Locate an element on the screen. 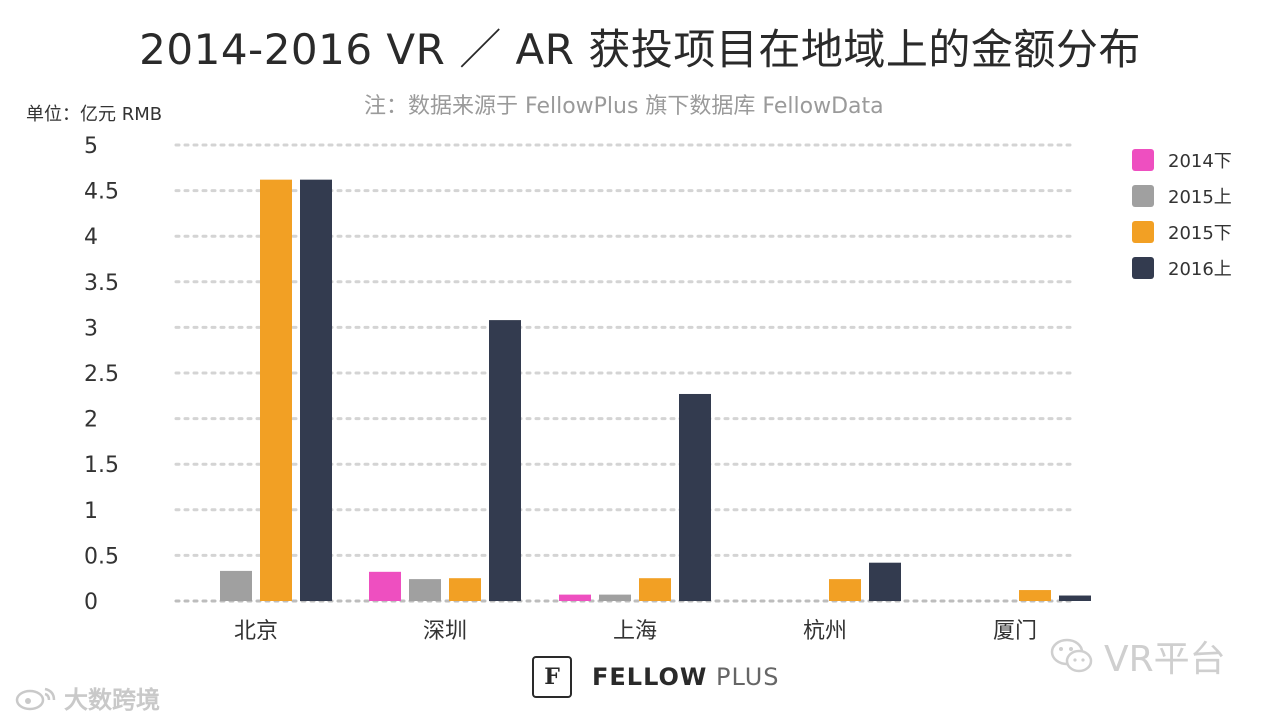 Image resolution: width=1280 pixels, height=720 pixels. legend-item: 2015下 is located at coordinates (1182, 232).